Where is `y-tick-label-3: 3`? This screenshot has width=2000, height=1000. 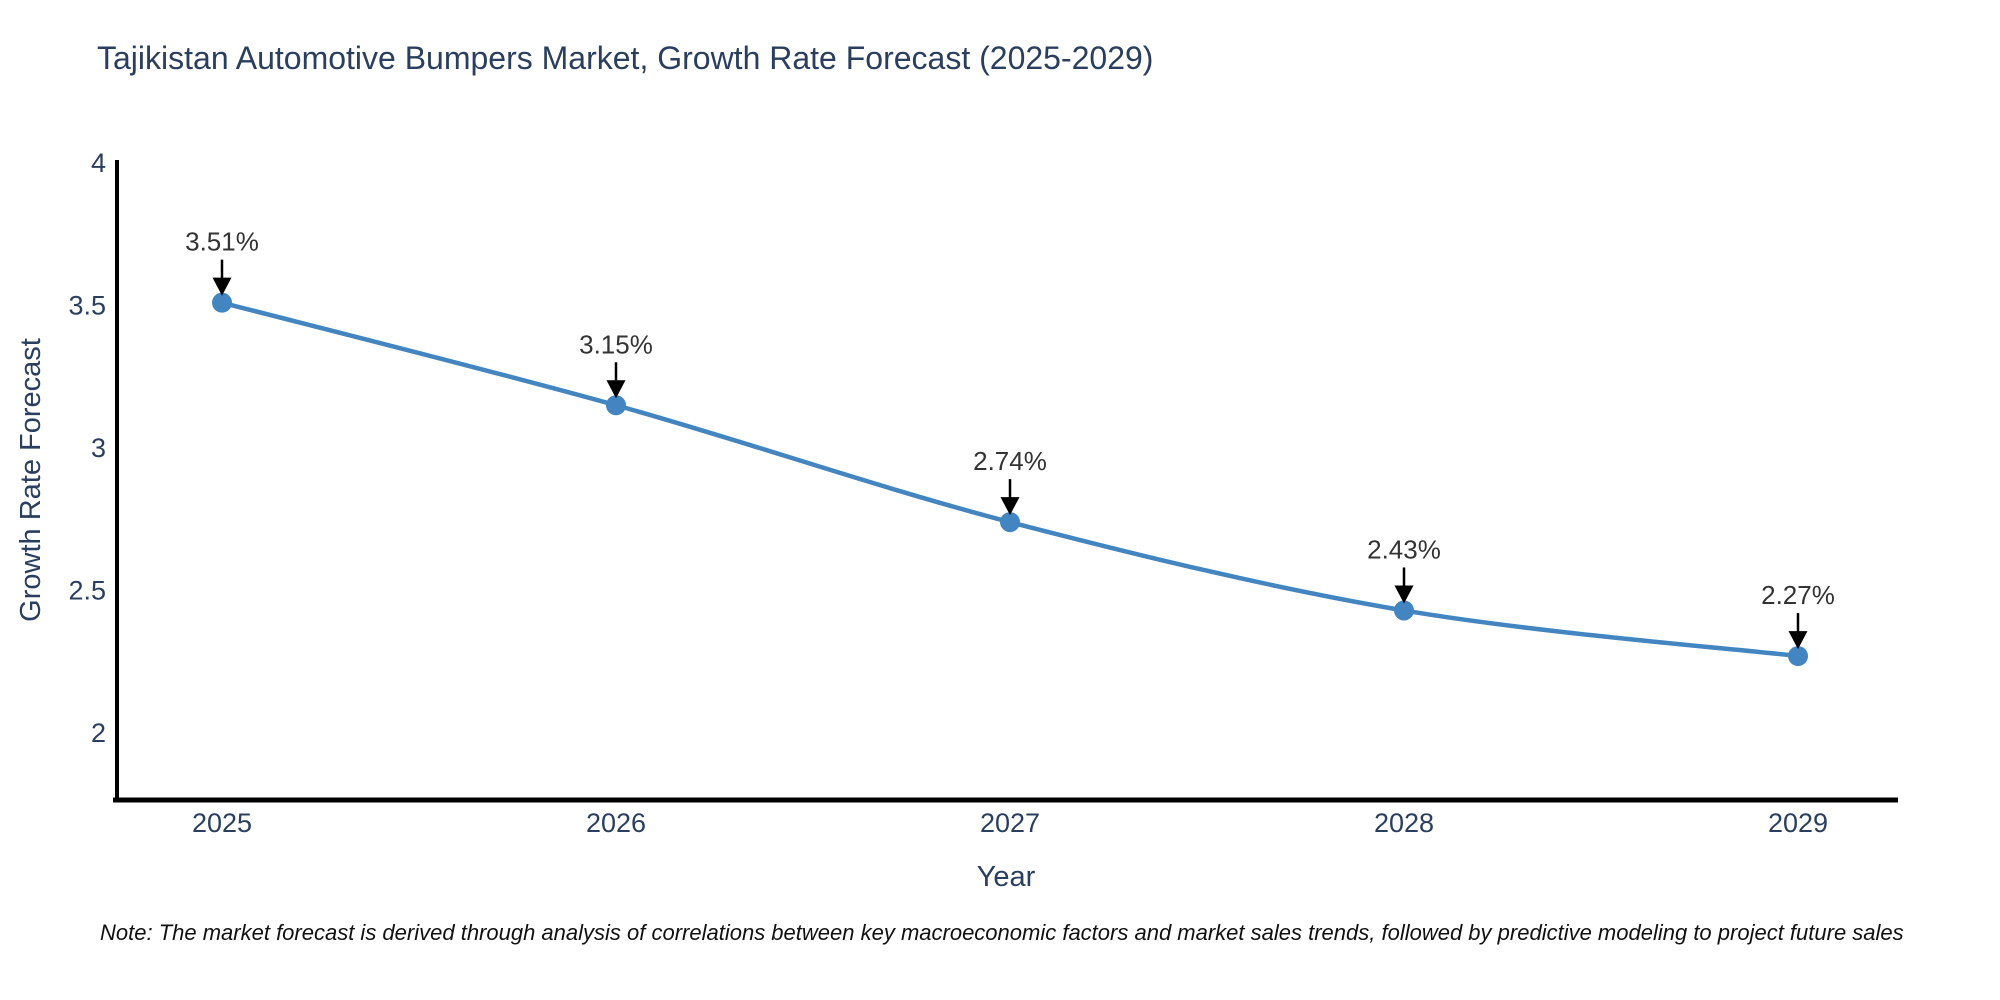
y-tick-label-3: 3 is located at coordinates (98, 448).